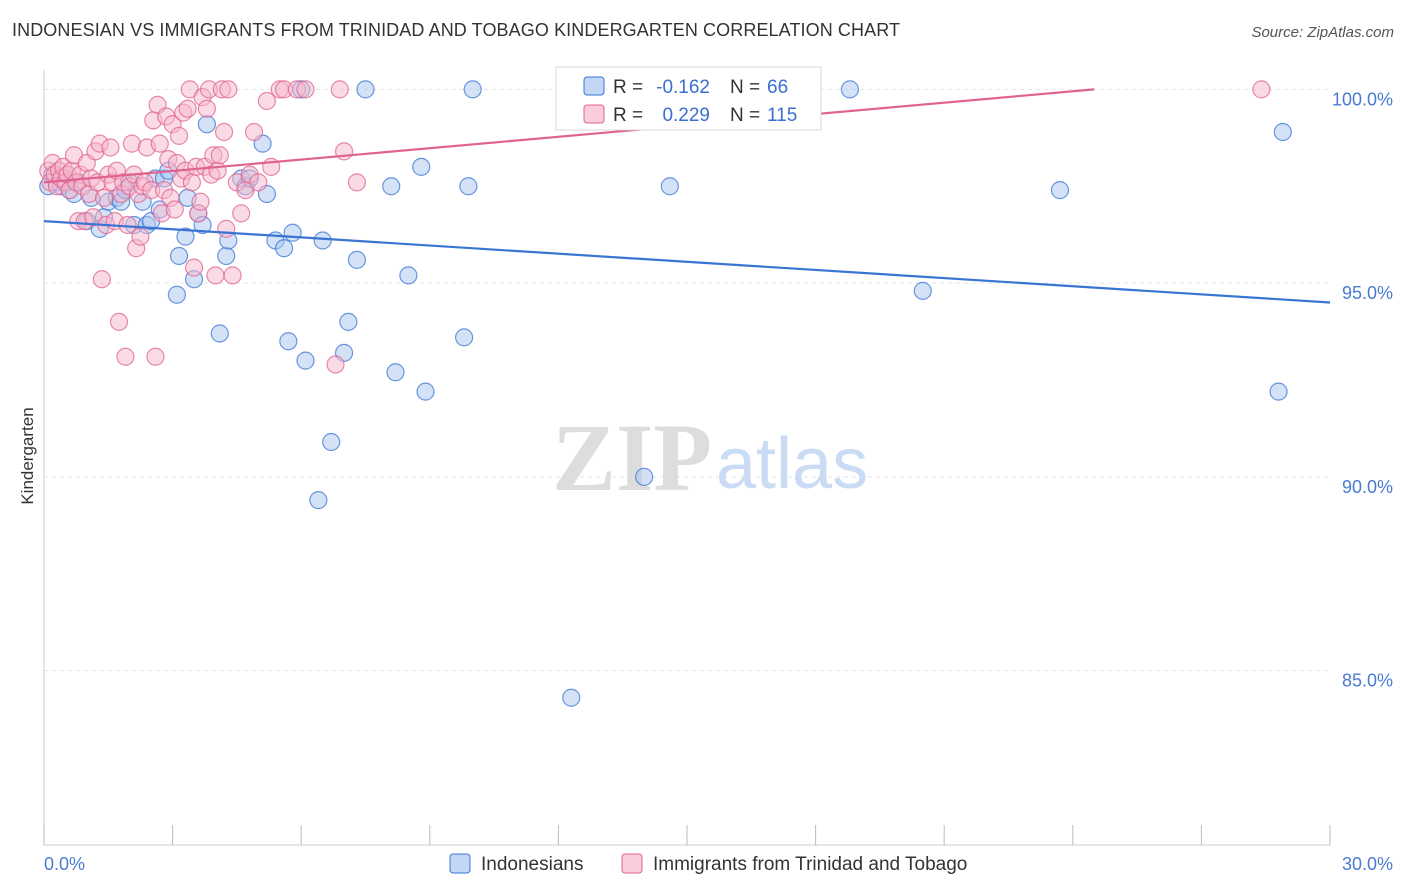  What do you see at coordinates (632, 863) in the screenshot?
I see `bottom-legend-swatch-trinidad-tobago` at bounding box center [632, 863].